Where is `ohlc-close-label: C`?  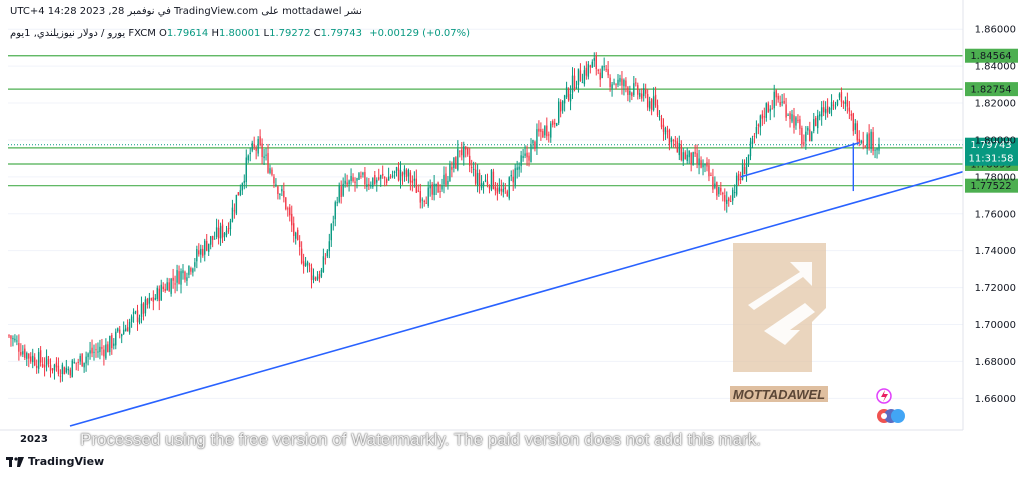 ohlc-close-label: C is located at coordinates (317, 33).